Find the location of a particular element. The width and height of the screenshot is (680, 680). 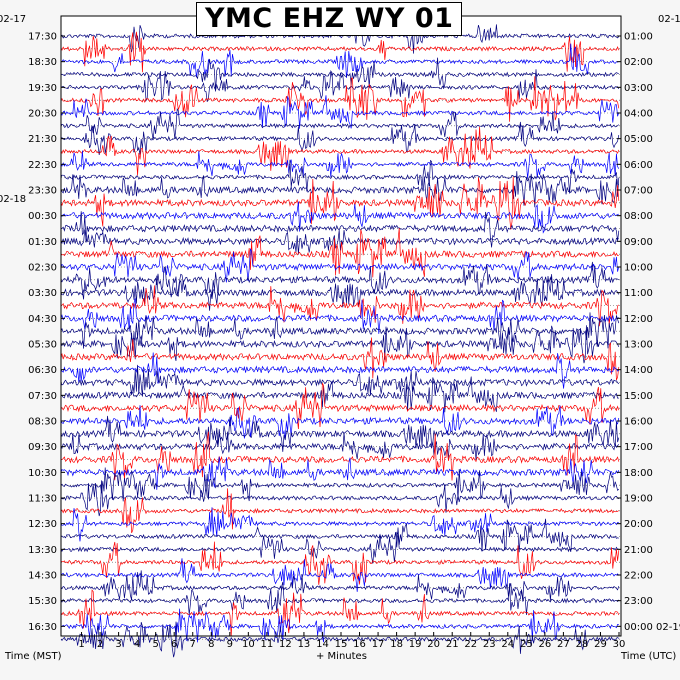

left-hour-label: 05:30 is located at coordinates (42, 345).